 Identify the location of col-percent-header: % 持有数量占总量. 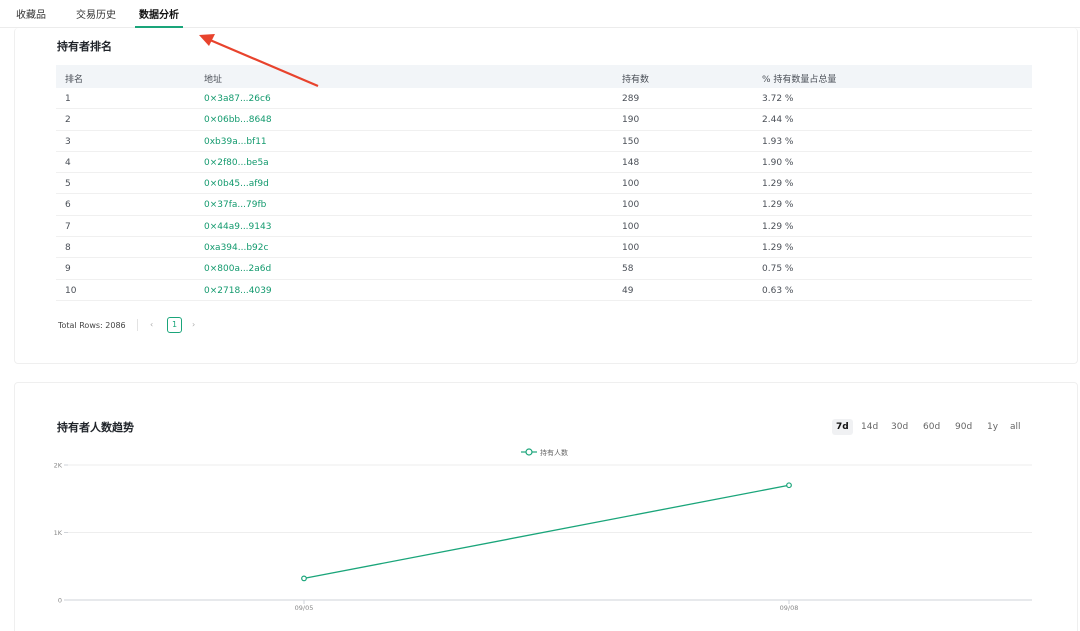
(799, 80).